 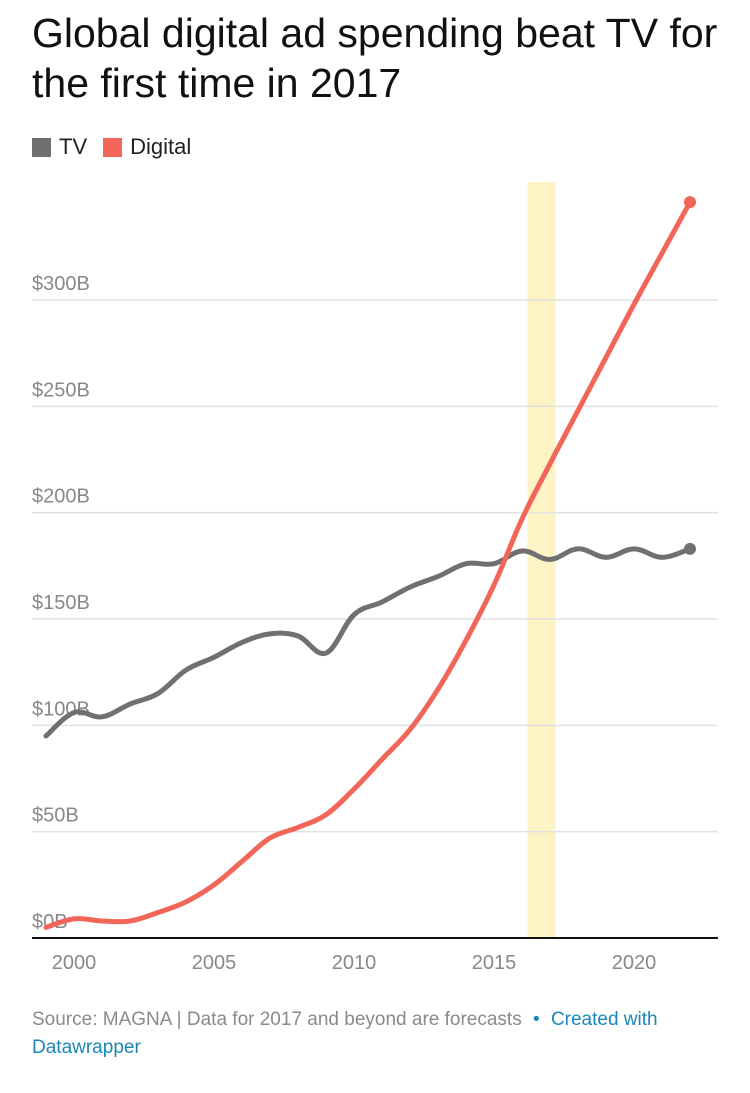 I want to click on x-tick-label: 2010, so click(x=354, y=963).